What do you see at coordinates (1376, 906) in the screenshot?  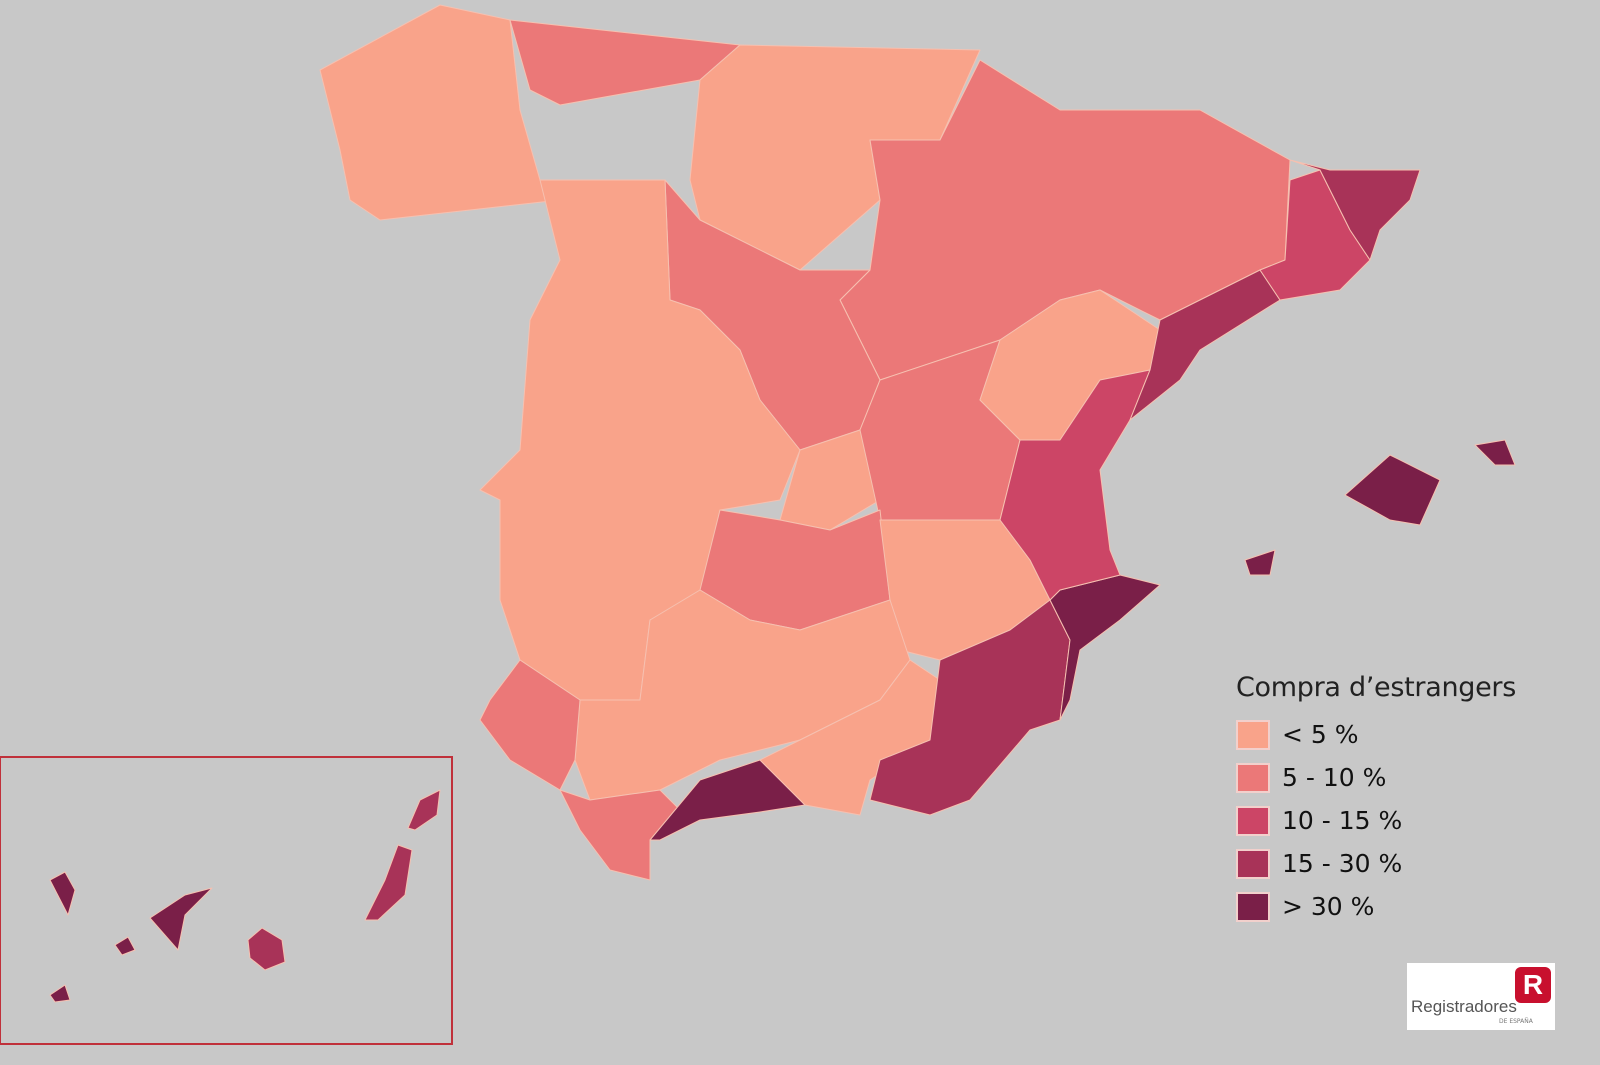 I see `legend-item: > 30 %` at bounding box center [1376, 906].